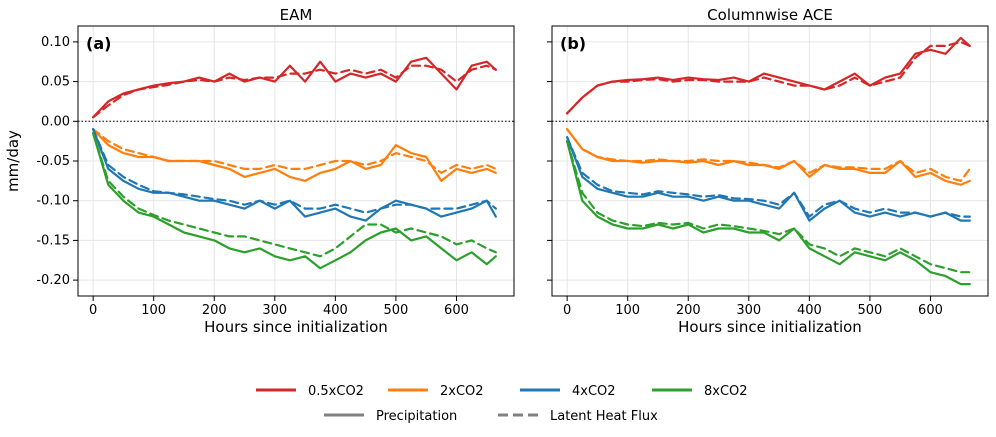 The image size is (996, 437). Describe the element at coordinates (53, 161) in the screenshot. I see `y-tick-label: -0.05` at that location.